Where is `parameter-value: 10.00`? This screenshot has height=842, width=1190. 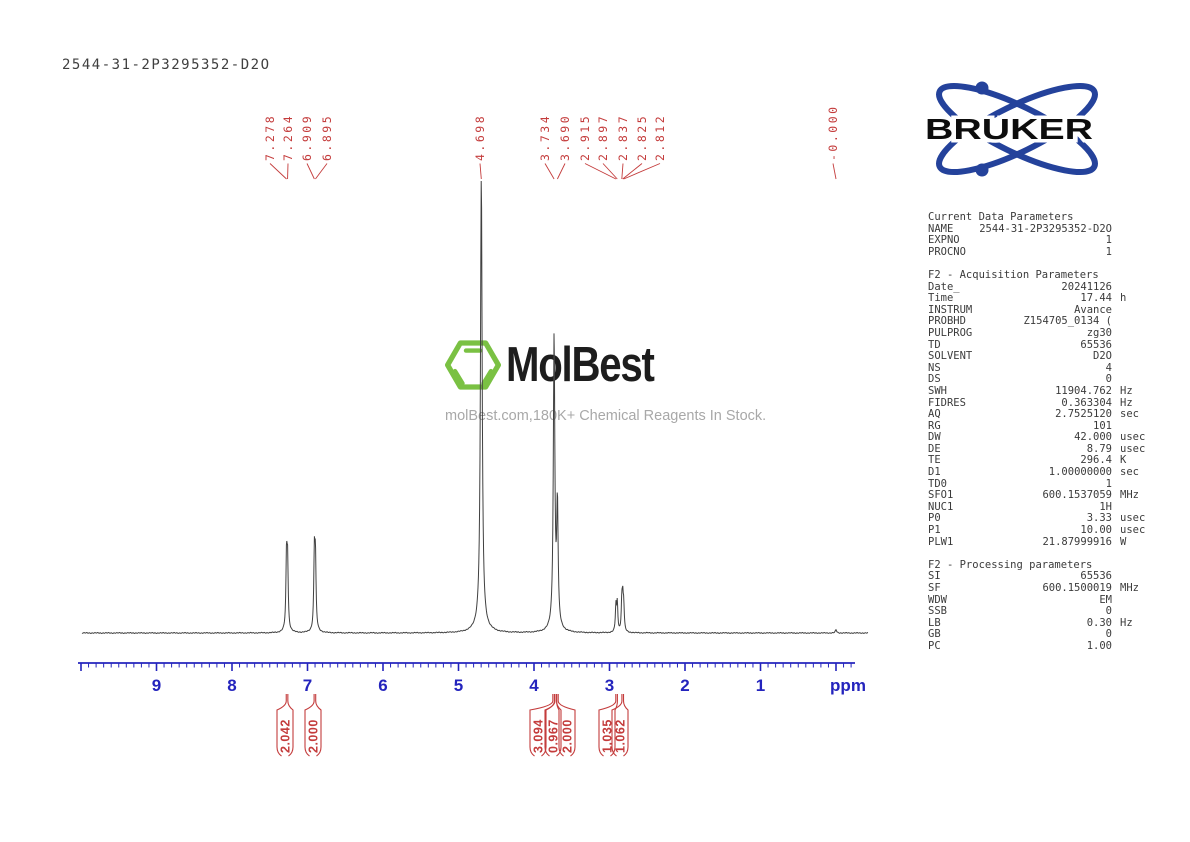
parameter-value: 10.00 is located at coordinates (1096, 530).